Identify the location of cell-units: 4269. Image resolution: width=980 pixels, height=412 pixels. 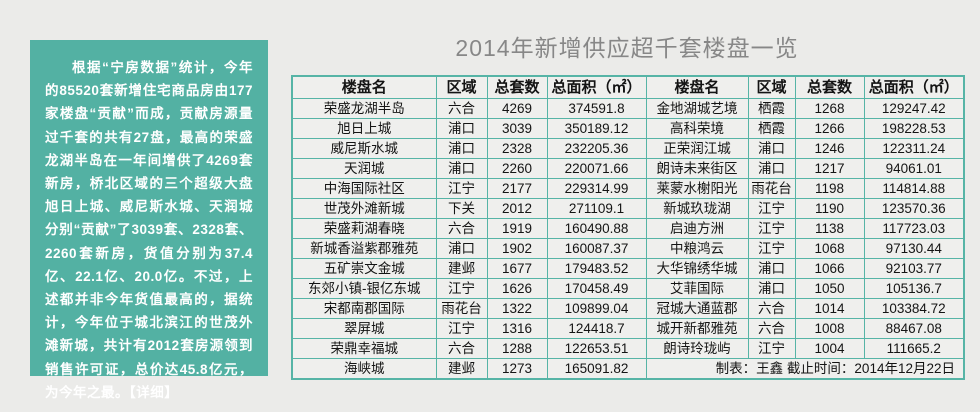
(517, 108).